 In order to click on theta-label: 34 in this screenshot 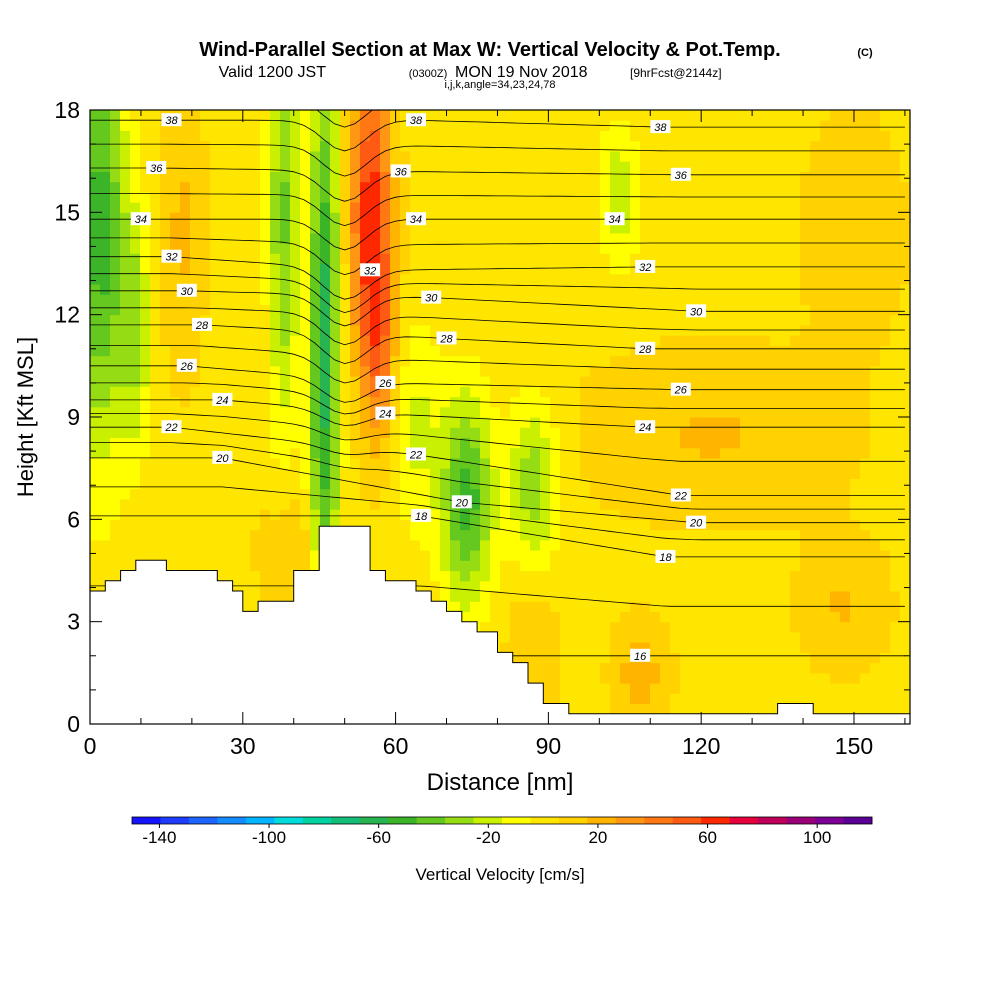, I will do `click(615, 219)`.